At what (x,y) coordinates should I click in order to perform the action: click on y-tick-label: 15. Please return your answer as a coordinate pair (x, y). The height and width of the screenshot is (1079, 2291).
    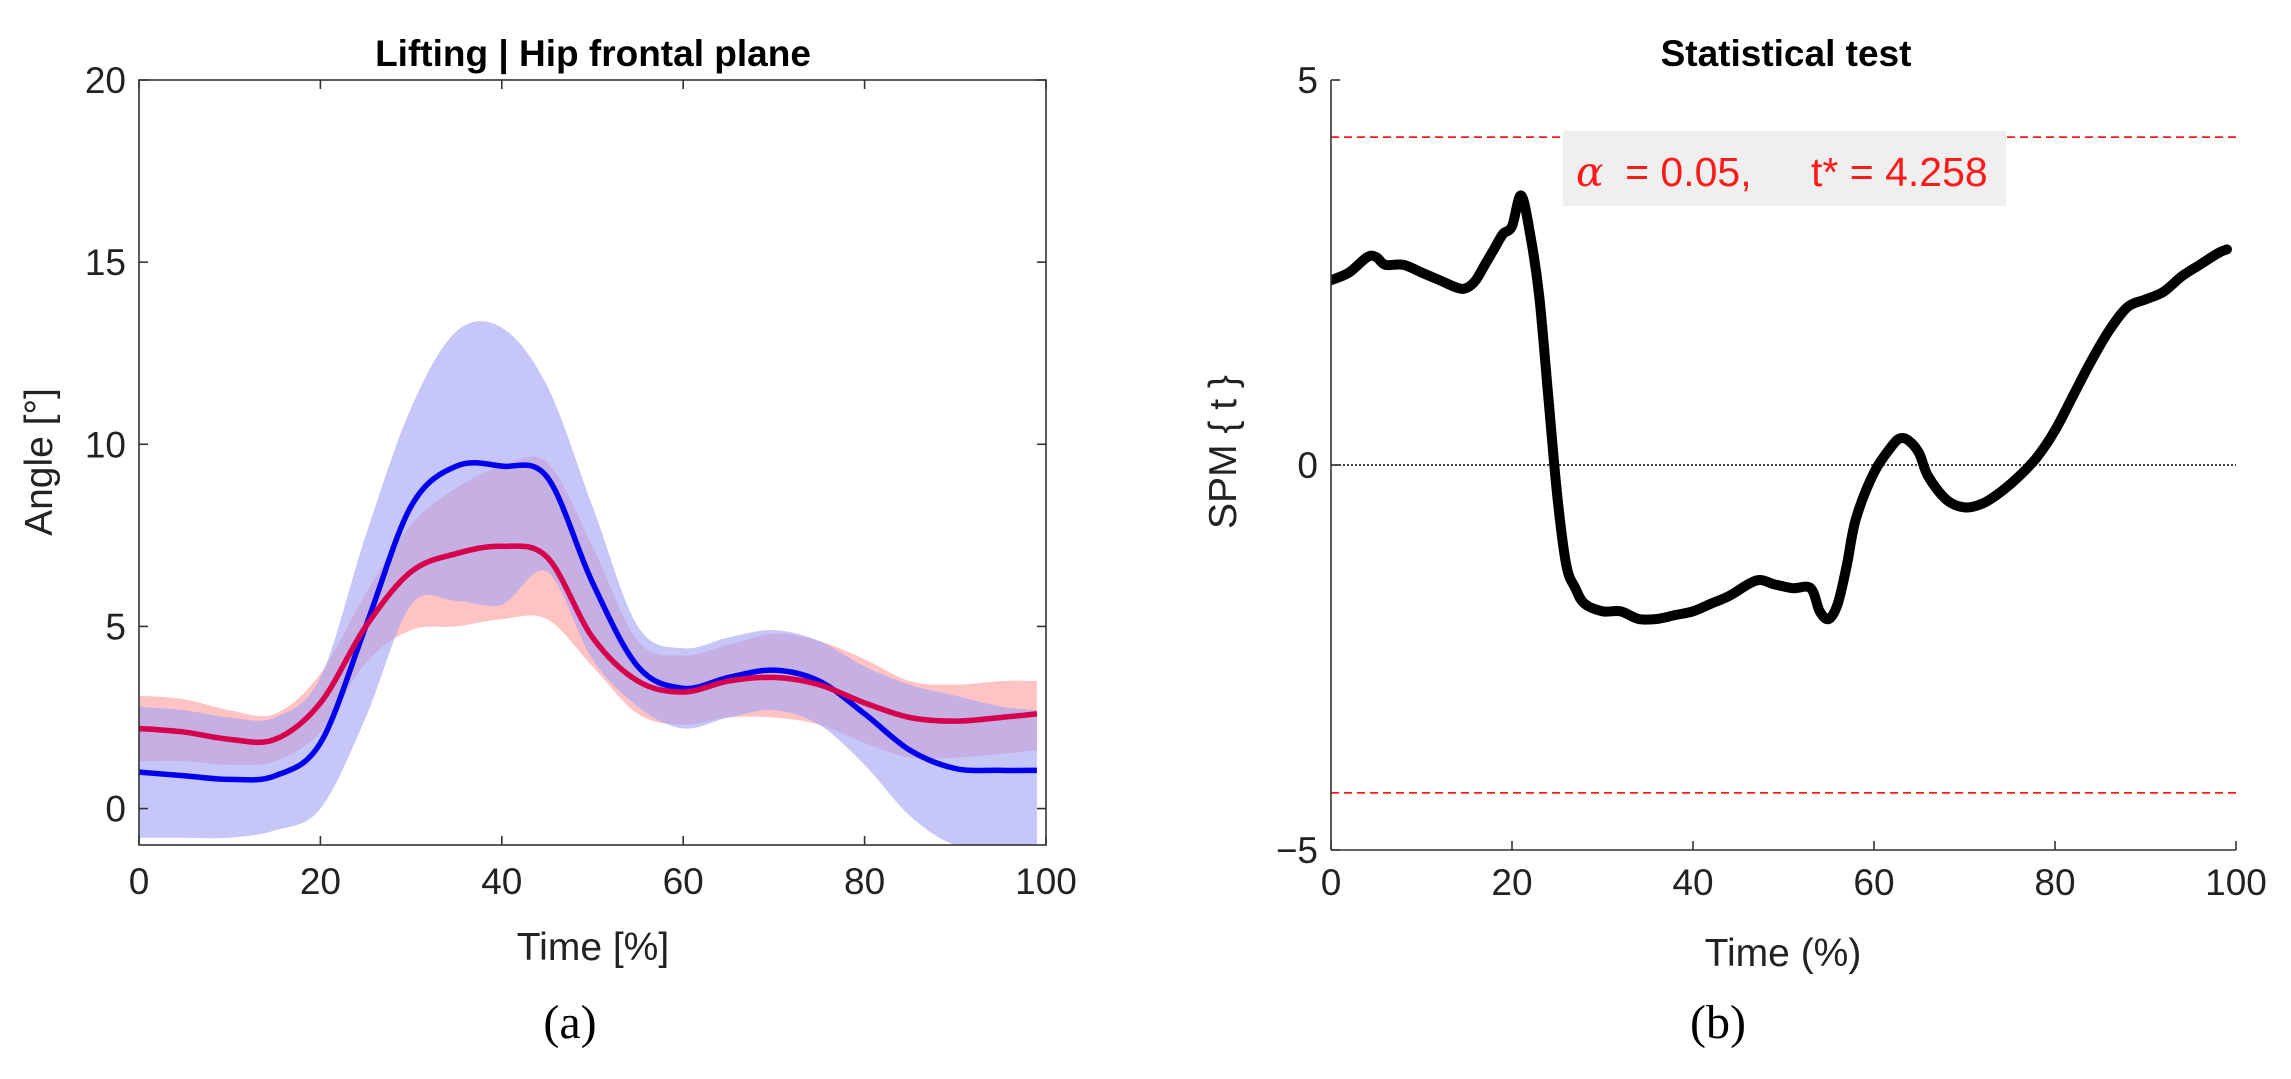
    Looking at the image, I should click on (105, 262).